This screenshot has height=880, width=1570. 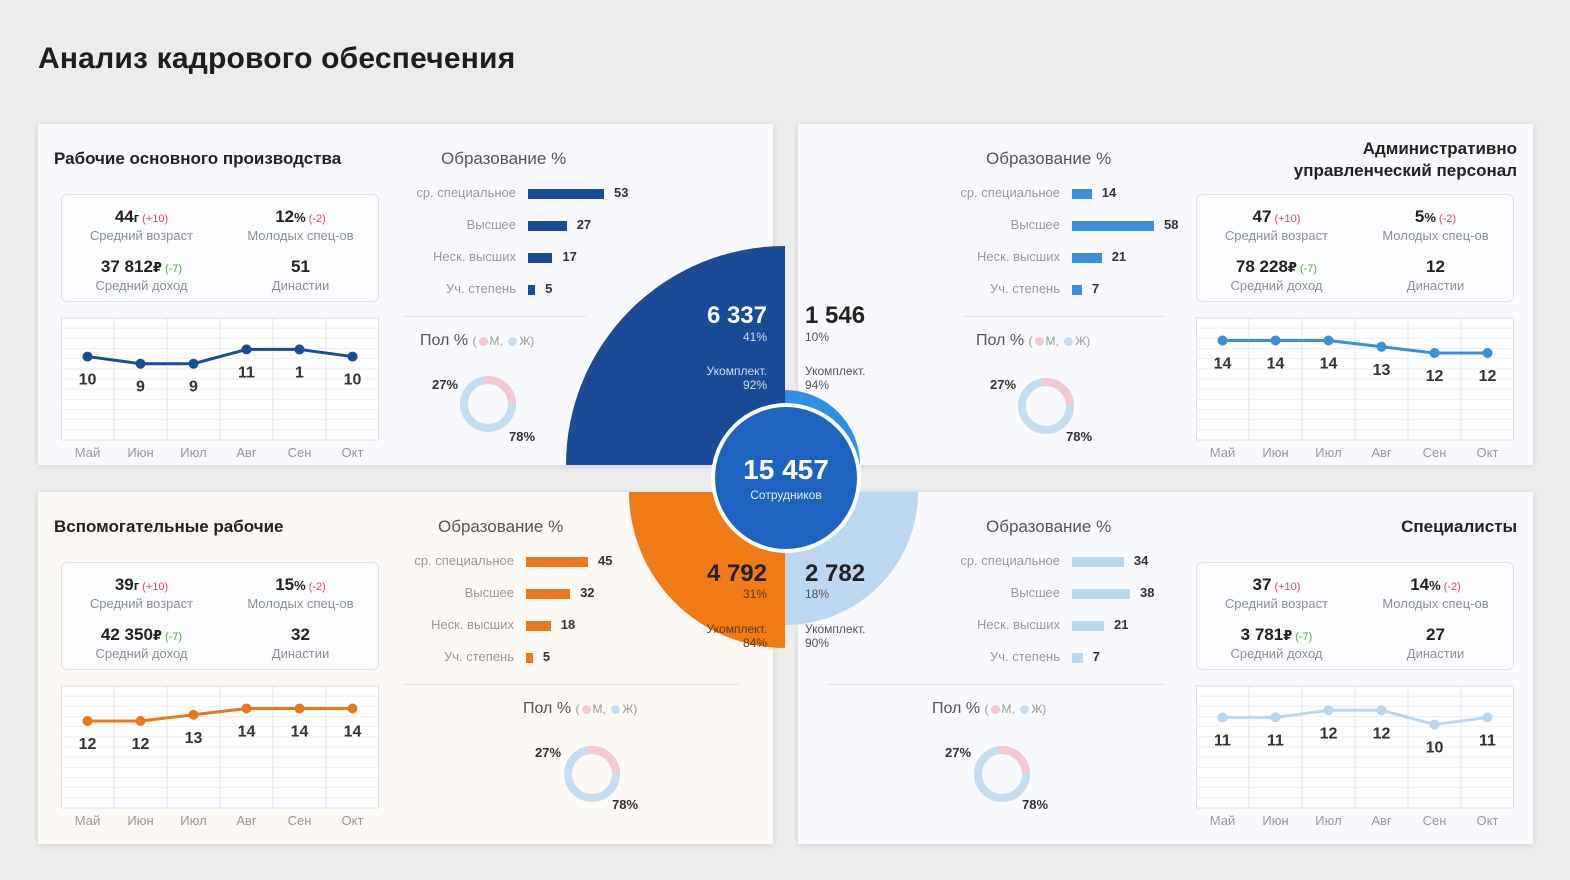 What do you see at coordinates (124, 216) in the screenshot?
I see `kpi-value: 44` at bounding box center [124, 216].